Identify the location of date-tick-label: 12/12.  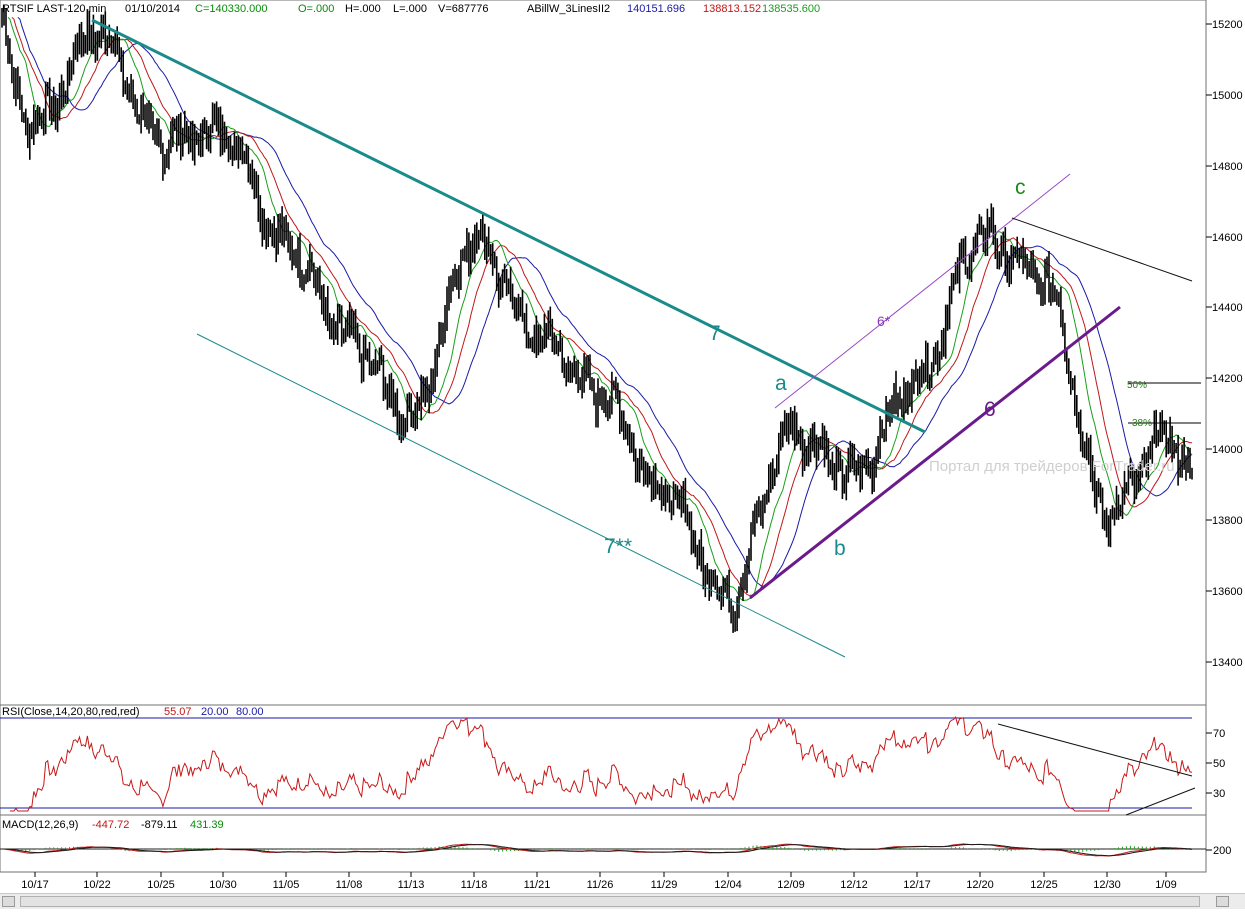
(854, 885).